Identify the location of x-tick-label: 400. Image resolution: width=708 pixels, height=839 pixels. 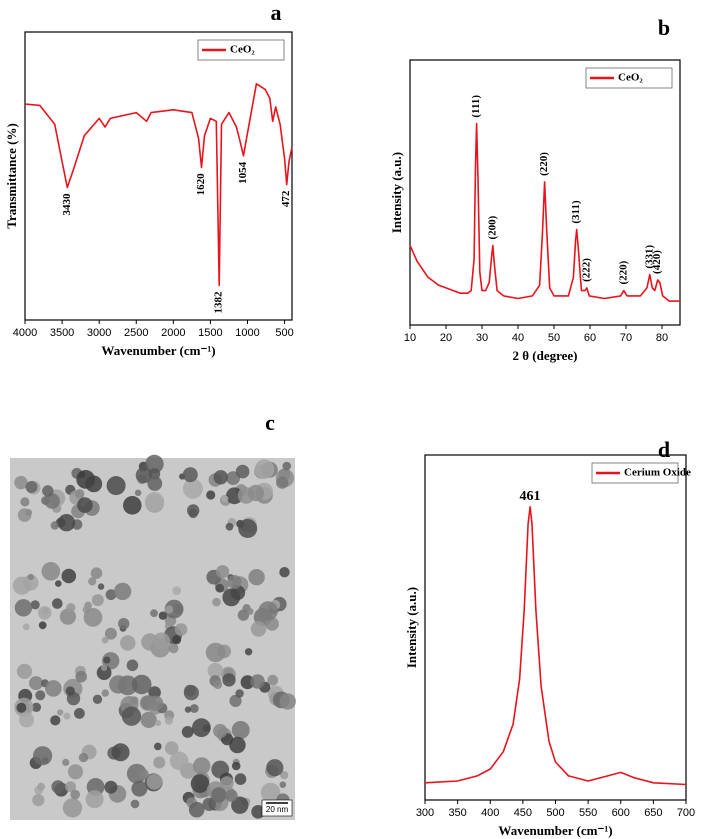
(490, 813).